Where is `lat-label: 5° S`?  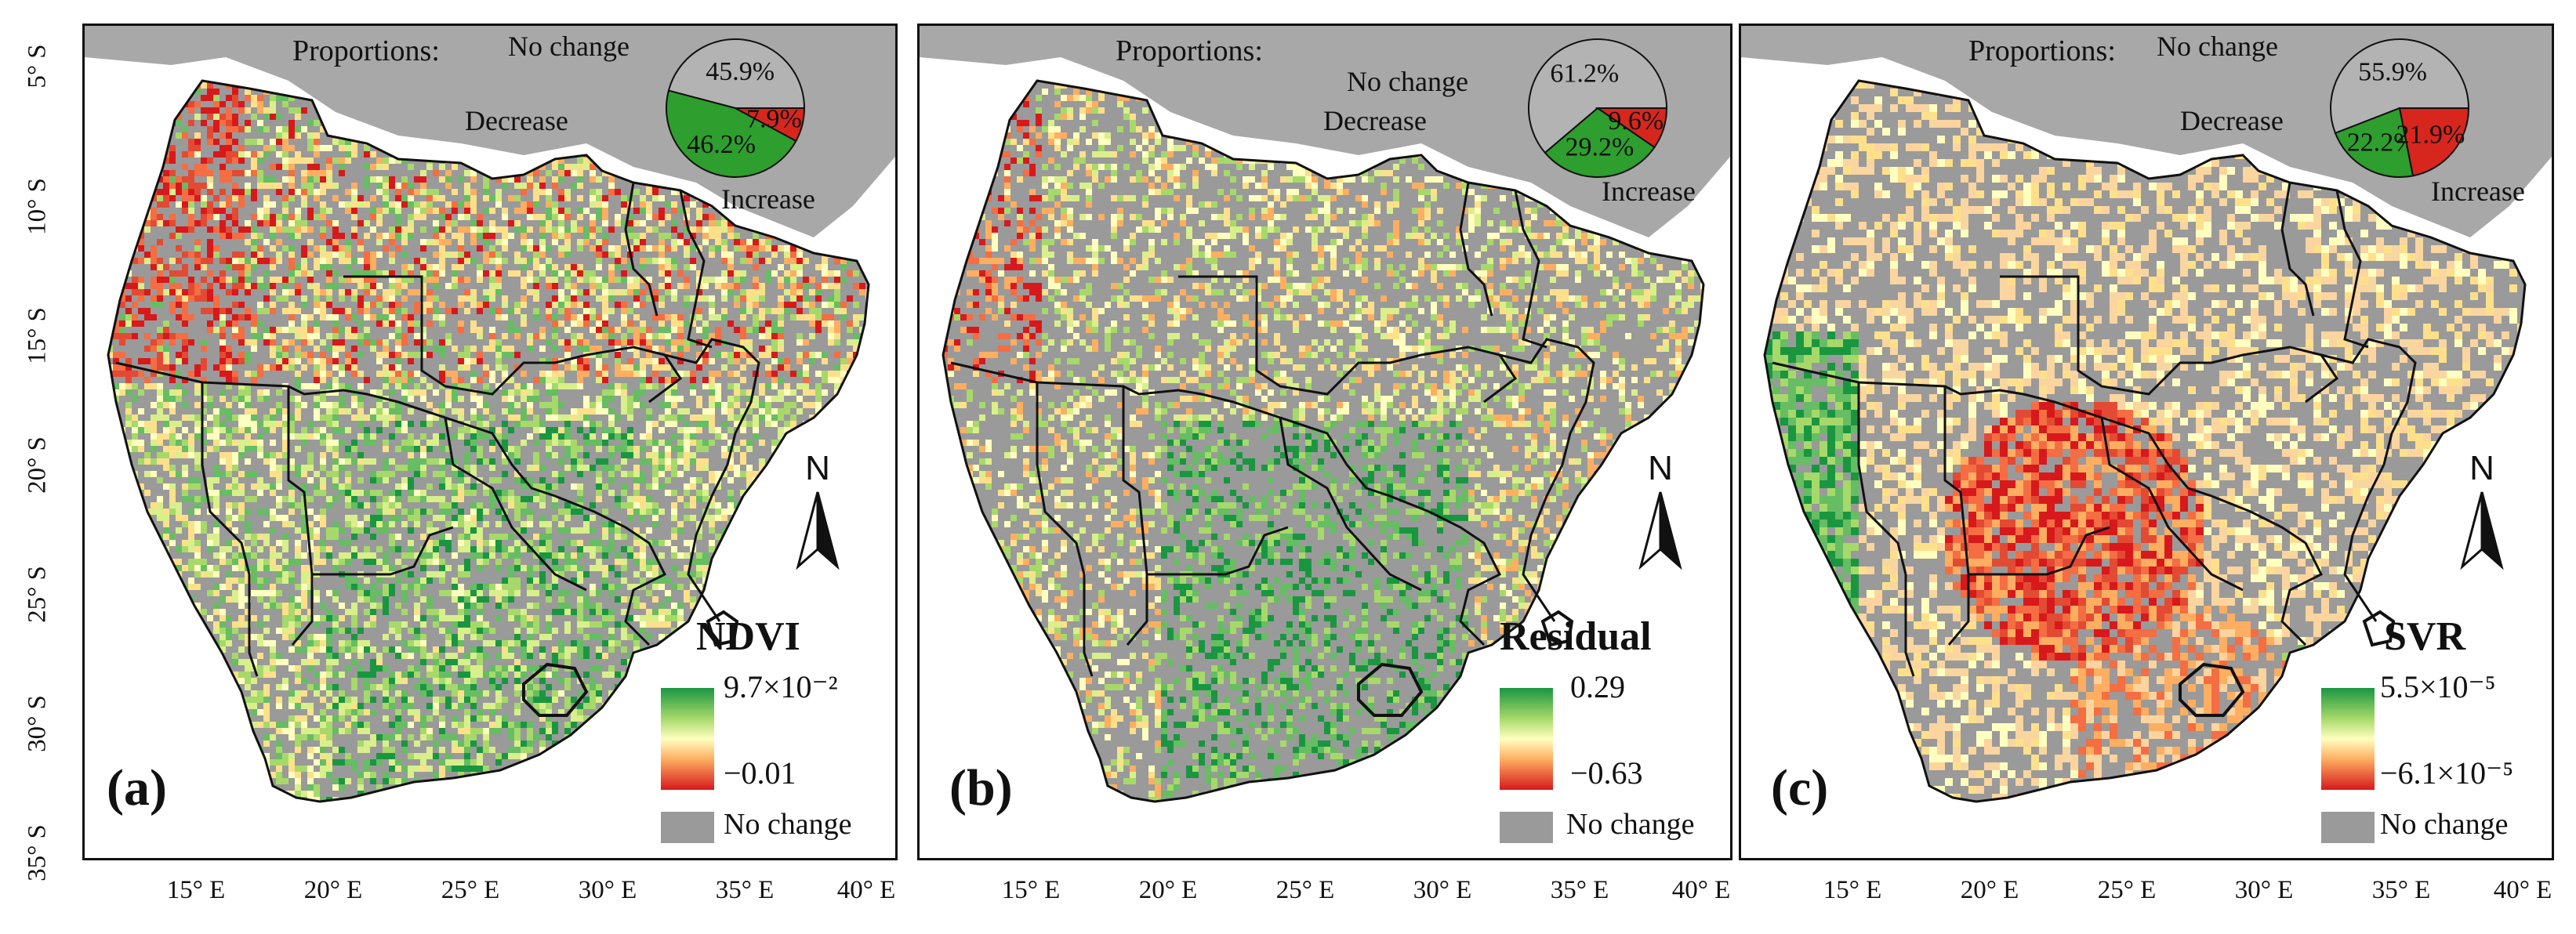 lat-label: 5° S is located at coordinates (38, 66).